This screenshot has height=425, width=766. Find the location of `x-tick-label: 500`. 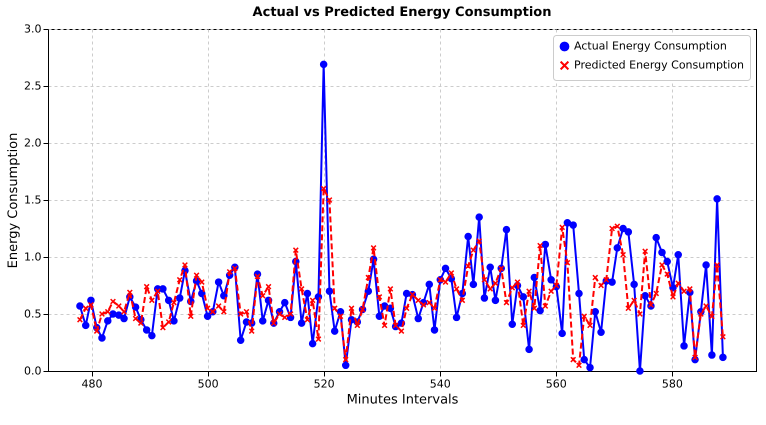

x-tick-label: 500 is located at coordinates (208, 384).